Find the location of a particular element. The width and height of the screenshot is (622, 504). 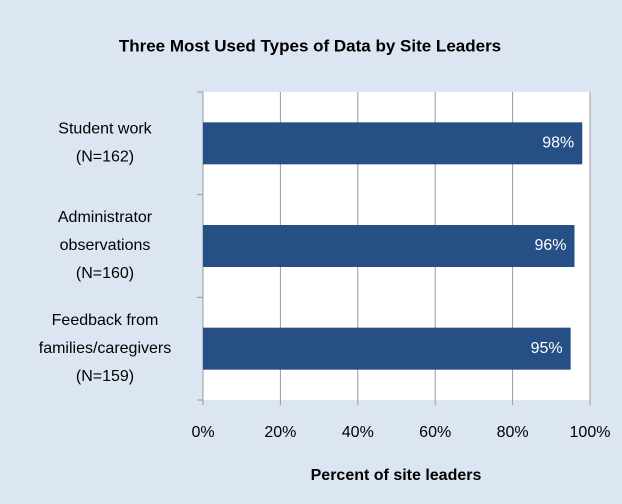

y-tick-label: Student work is located at coordinates (105, 129).